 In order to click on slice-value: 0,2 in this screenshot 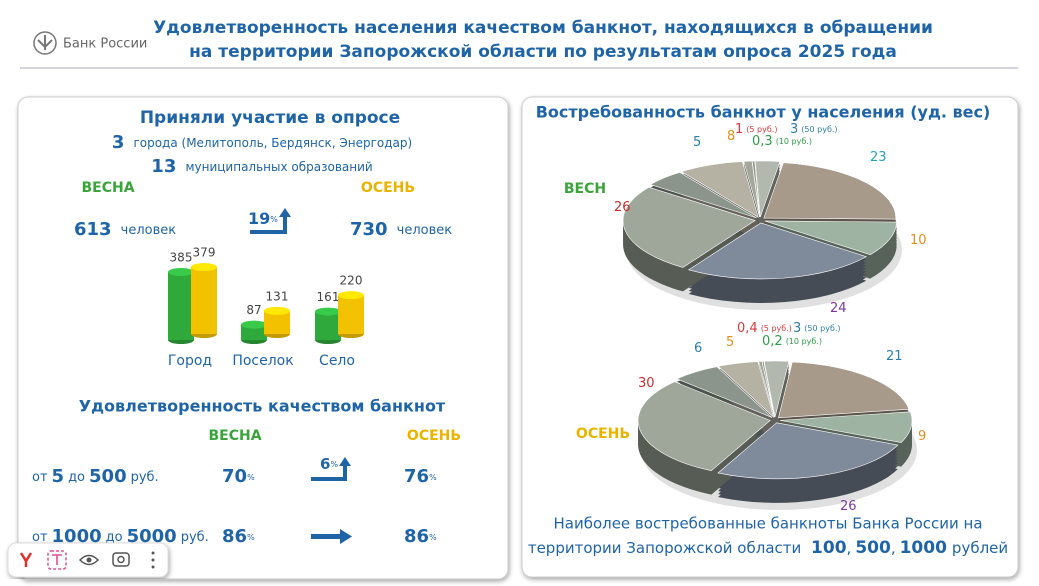, I will do `click(772, 341)`.